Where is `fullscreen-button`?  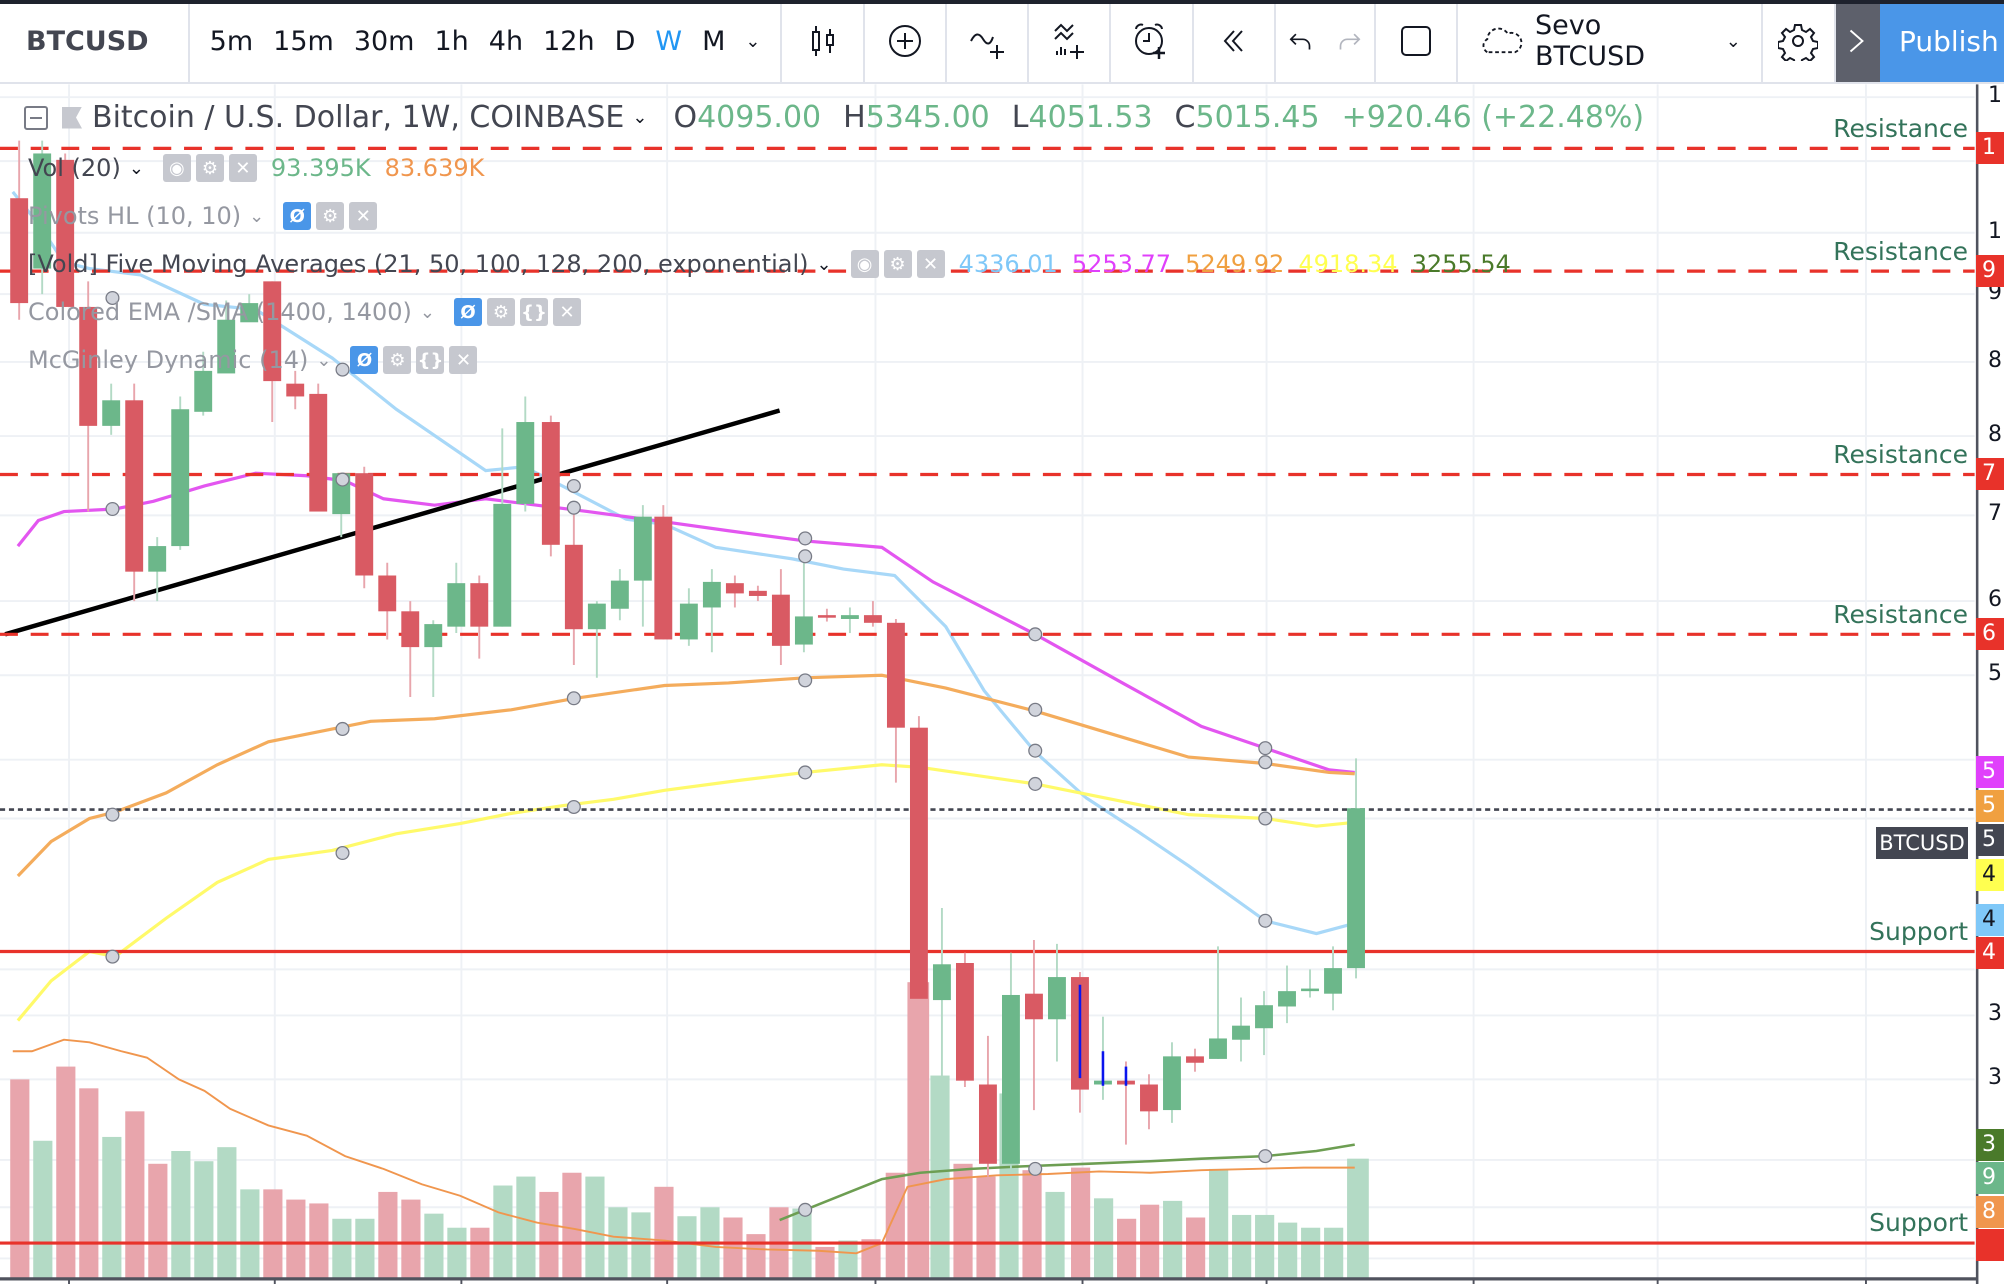 fullscreen-button is located at coordinates (1417, 41).